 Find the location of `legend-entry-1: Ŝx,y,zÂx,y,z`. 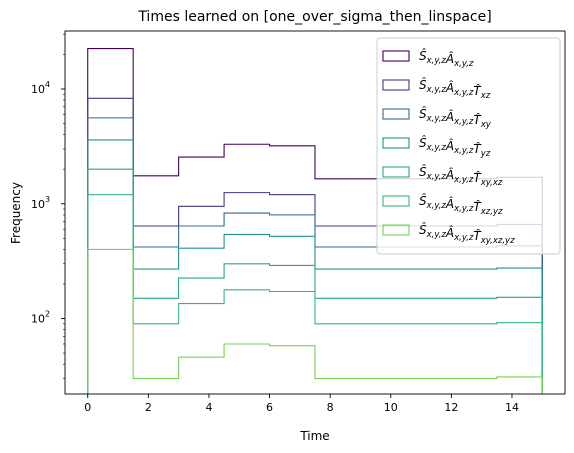

legend-entry-1: Ŝx,y,zÂx,y,z is located at coordinates (428, 58).